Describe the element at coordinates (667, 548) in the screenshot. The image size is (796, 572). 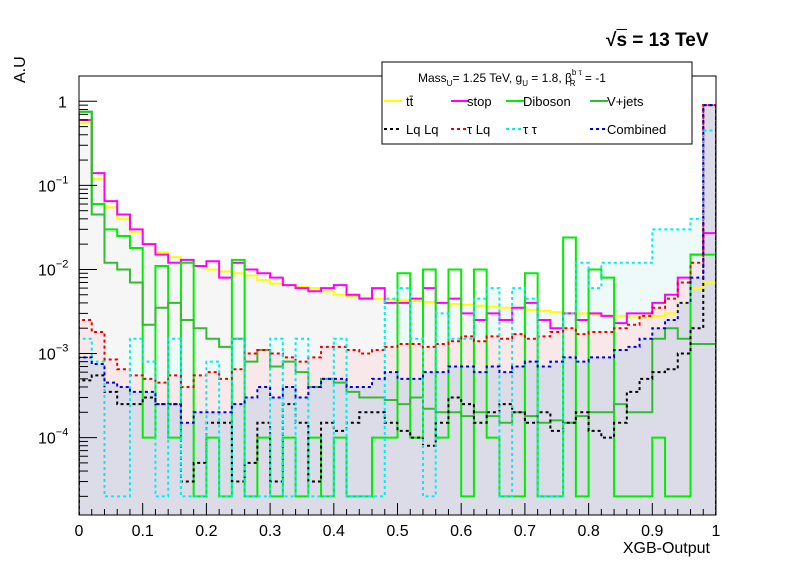
I see `x-axis-label: XGB-Output` at that location.